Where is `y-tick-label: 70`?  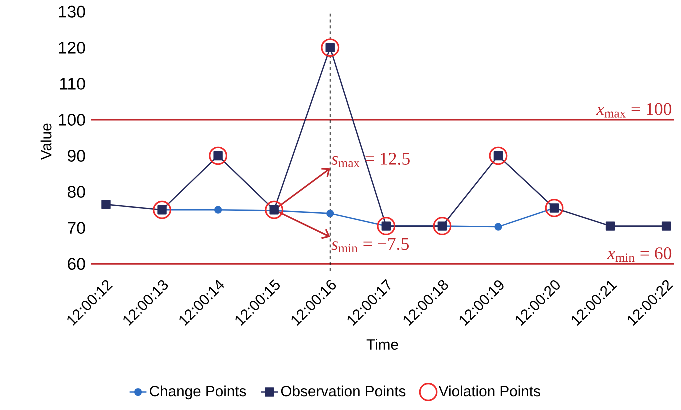
y-tick-label: 70 is located at coordinates (77, 228).